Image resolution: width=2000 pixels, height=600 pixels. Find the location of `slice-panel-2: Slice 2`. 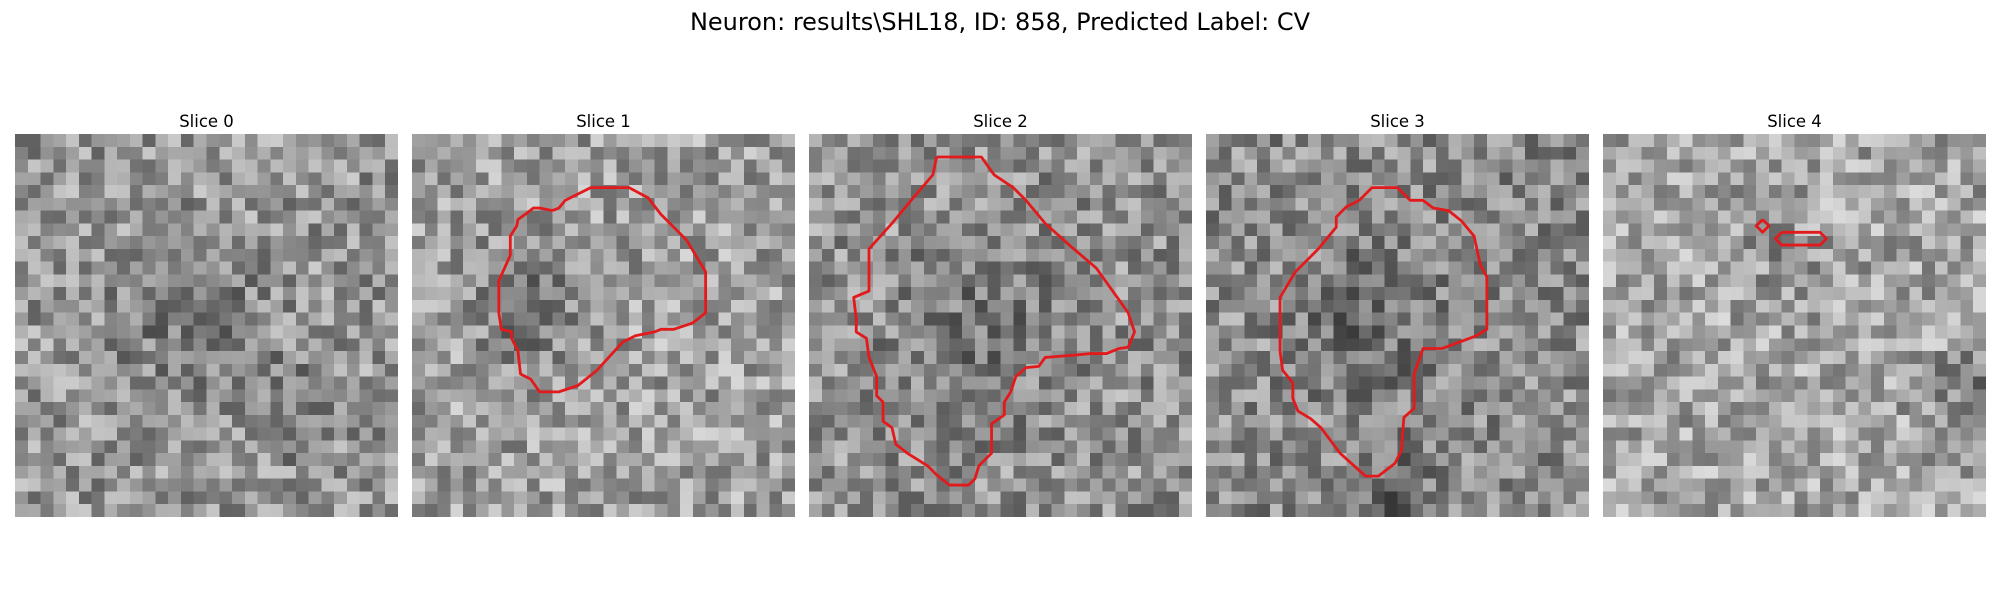

slice-panel-2: Slice 2 is located at coordinates (1000, 313).